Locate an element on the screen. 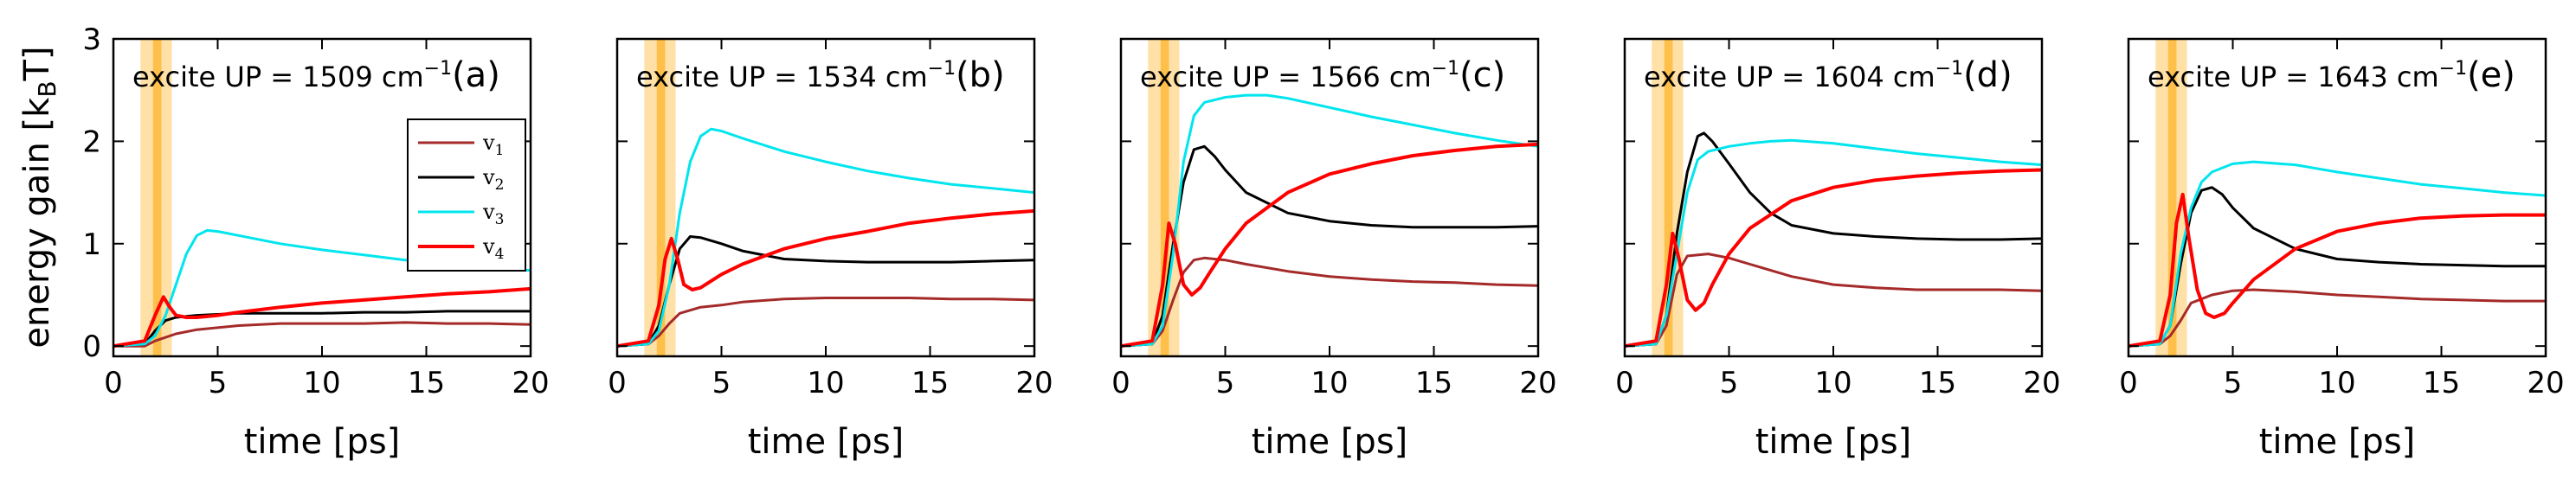  y-tick-label: 2 is located at coordinates (91, 142).